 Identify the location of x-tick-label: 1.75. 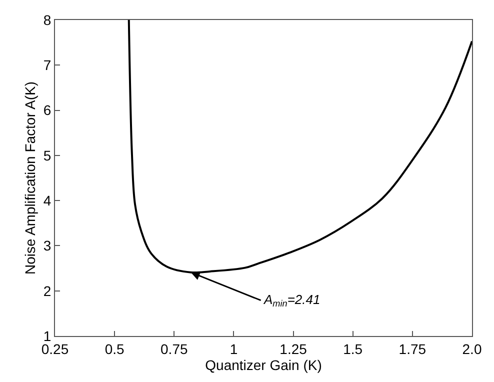
(412, 348).